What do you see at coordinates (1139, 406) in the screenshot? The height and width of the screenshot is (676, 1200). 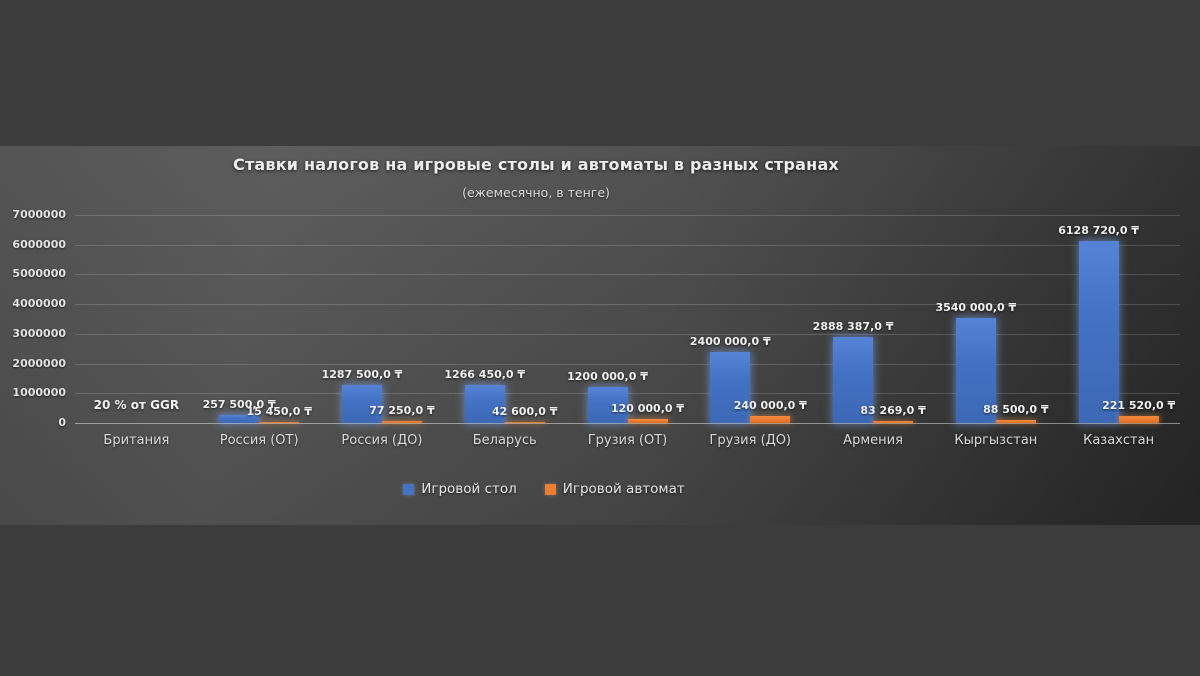 I see `bar-value-label: 221 520,0 ₸` at bounding box center [1139, 406].